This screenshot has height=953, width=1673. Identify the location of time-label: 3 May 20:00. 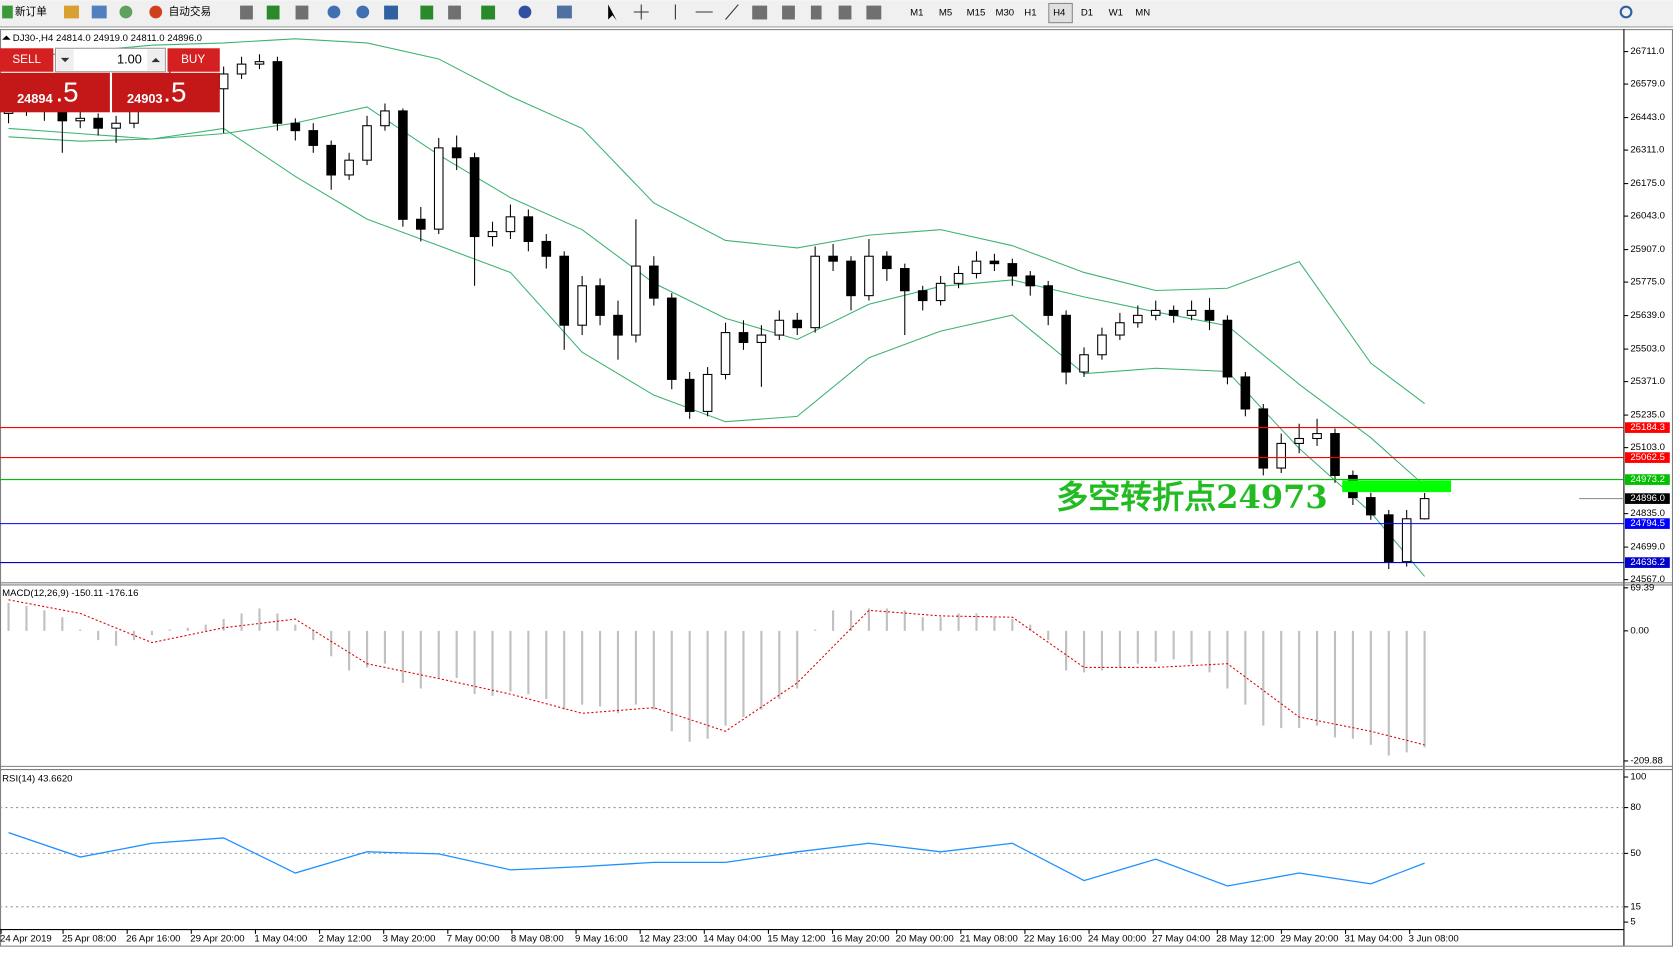
(409, 939).